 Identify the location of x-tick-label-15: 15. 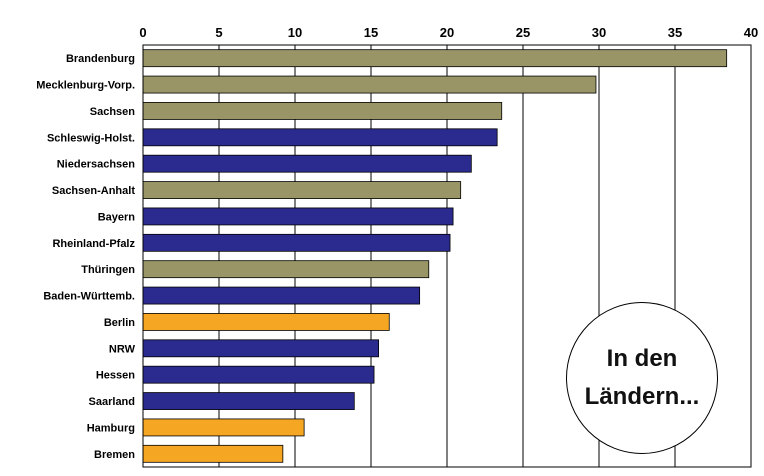
(371, 32).